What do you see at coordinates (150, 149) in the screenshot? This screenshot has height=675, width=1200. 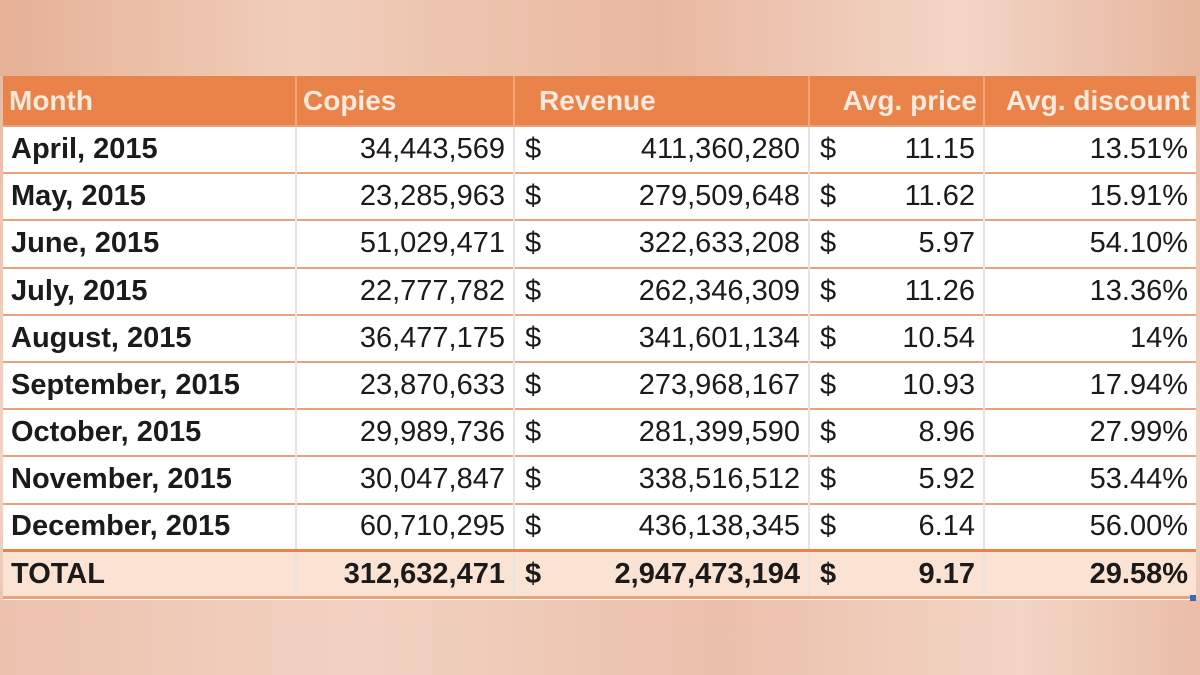 I see `cell-month: April, 2015` at bounding box center [150, 149].